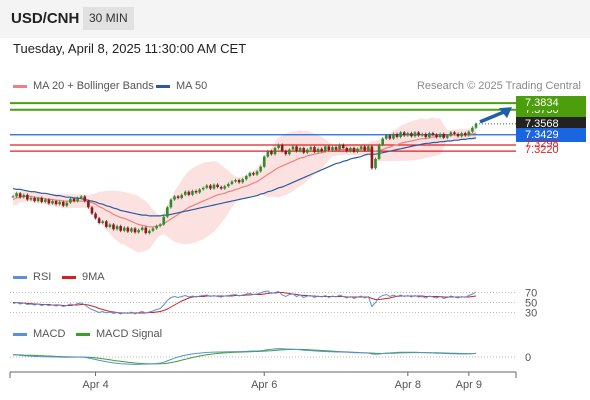  Describe the element at coordinates (129, 334) in the screenshot. I see `legend-macd-signal-label: MACD Signal` at that location.